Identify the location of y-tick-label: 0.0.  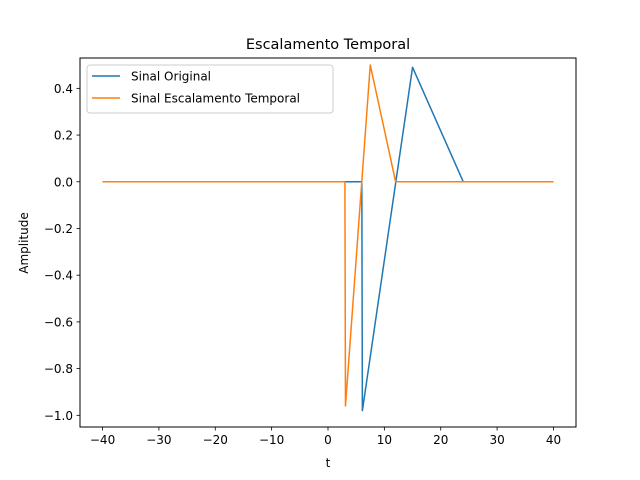
(63, 182).